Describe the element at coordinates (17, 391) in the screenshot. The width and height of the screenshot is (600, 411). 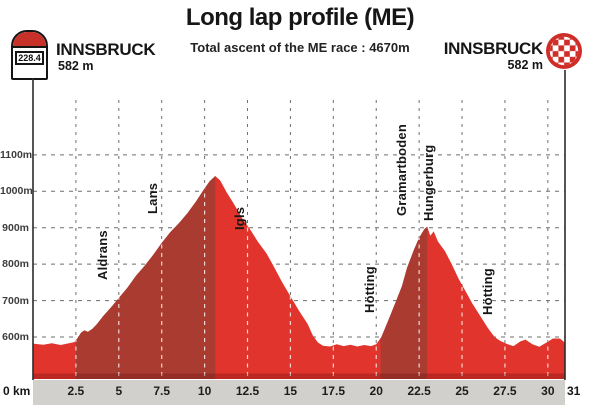
I see `x-origin-label: 0 km` at that location.